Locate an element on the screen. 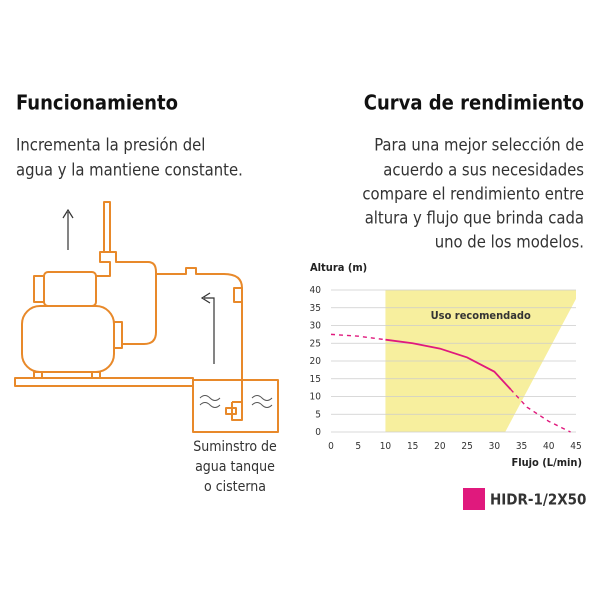  right-text: acuerdo a sus necesidades is located at coordinates (483, 170).